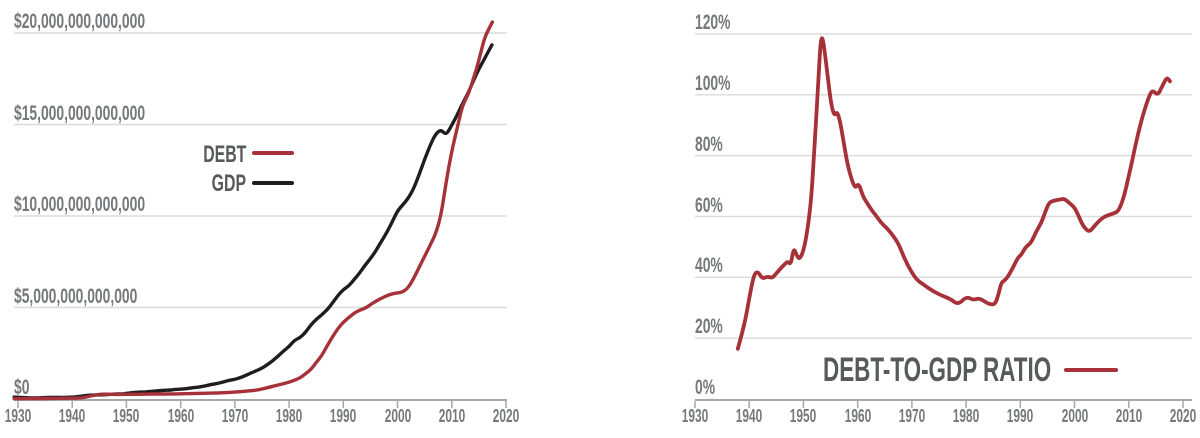 The height and width of the screenshot is (438, 1200). What do you see at coordinates (143, 155) in the screenshot?
I see `legend-debt: DEBT` at bounding box center [143, 155].